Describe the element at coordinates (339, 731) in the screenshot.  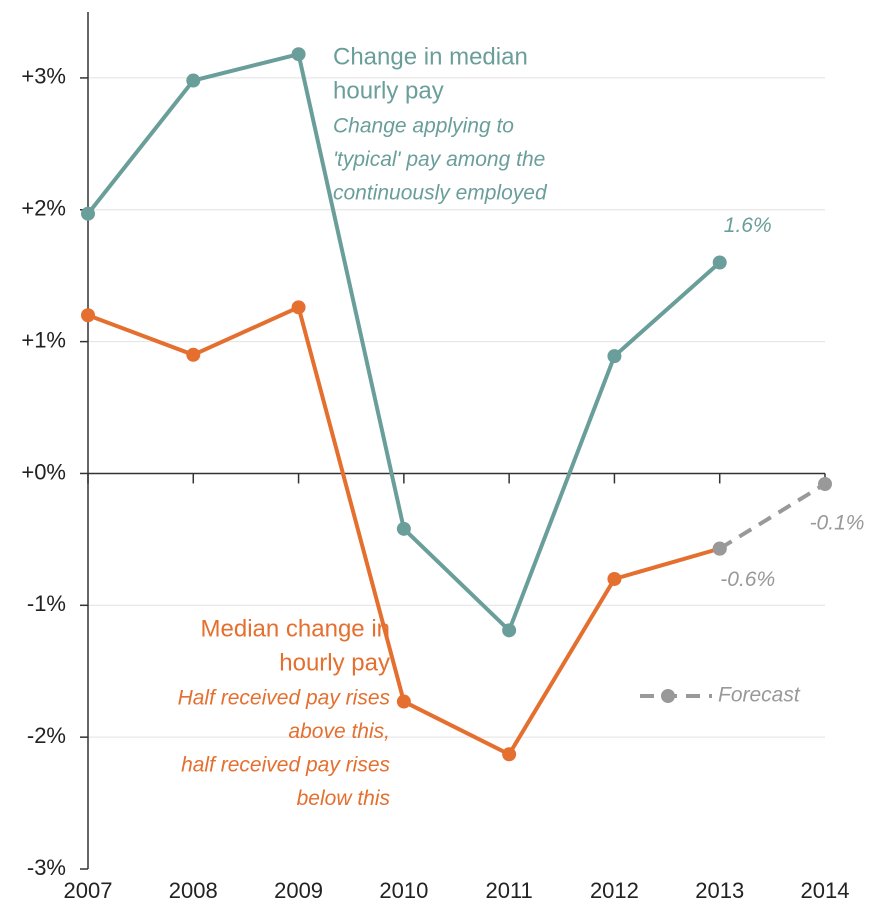
I see `annotation-note: above this,` at that location.